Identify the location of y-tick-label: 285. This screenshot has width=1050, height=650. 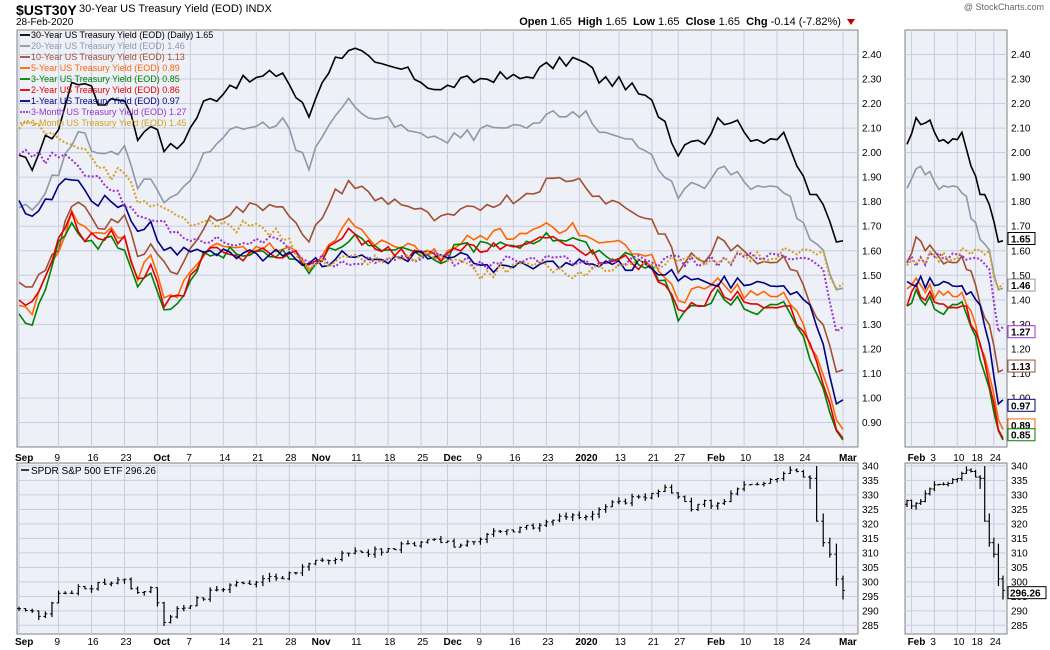
(870, 626).